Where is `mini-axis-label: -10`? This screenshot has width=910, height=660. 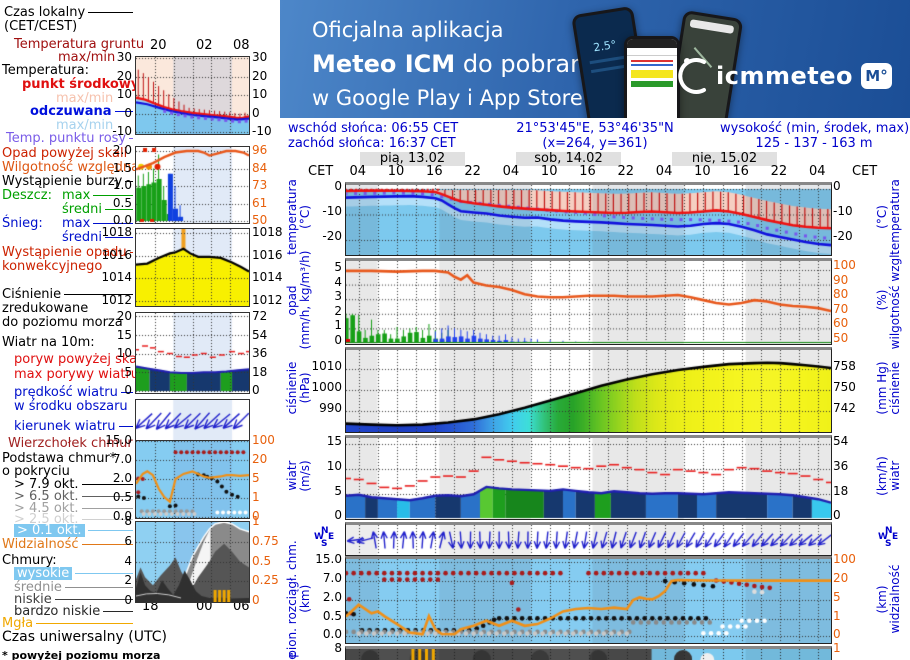 mini-axis-label: -10 is located at coordinates (122, 131).